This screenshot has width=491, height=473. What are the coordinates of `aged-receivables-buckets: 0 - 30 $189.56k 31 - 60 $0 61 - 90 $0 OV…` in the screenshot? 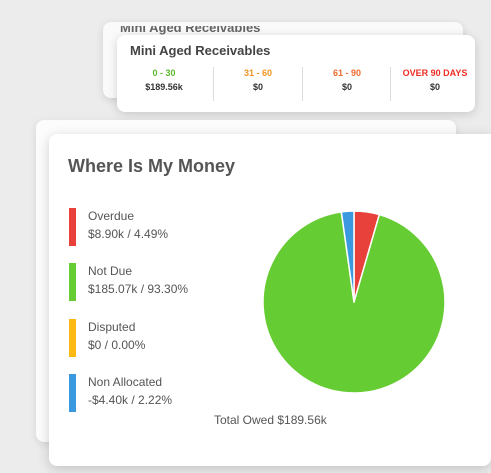 It's located at (296, 84).